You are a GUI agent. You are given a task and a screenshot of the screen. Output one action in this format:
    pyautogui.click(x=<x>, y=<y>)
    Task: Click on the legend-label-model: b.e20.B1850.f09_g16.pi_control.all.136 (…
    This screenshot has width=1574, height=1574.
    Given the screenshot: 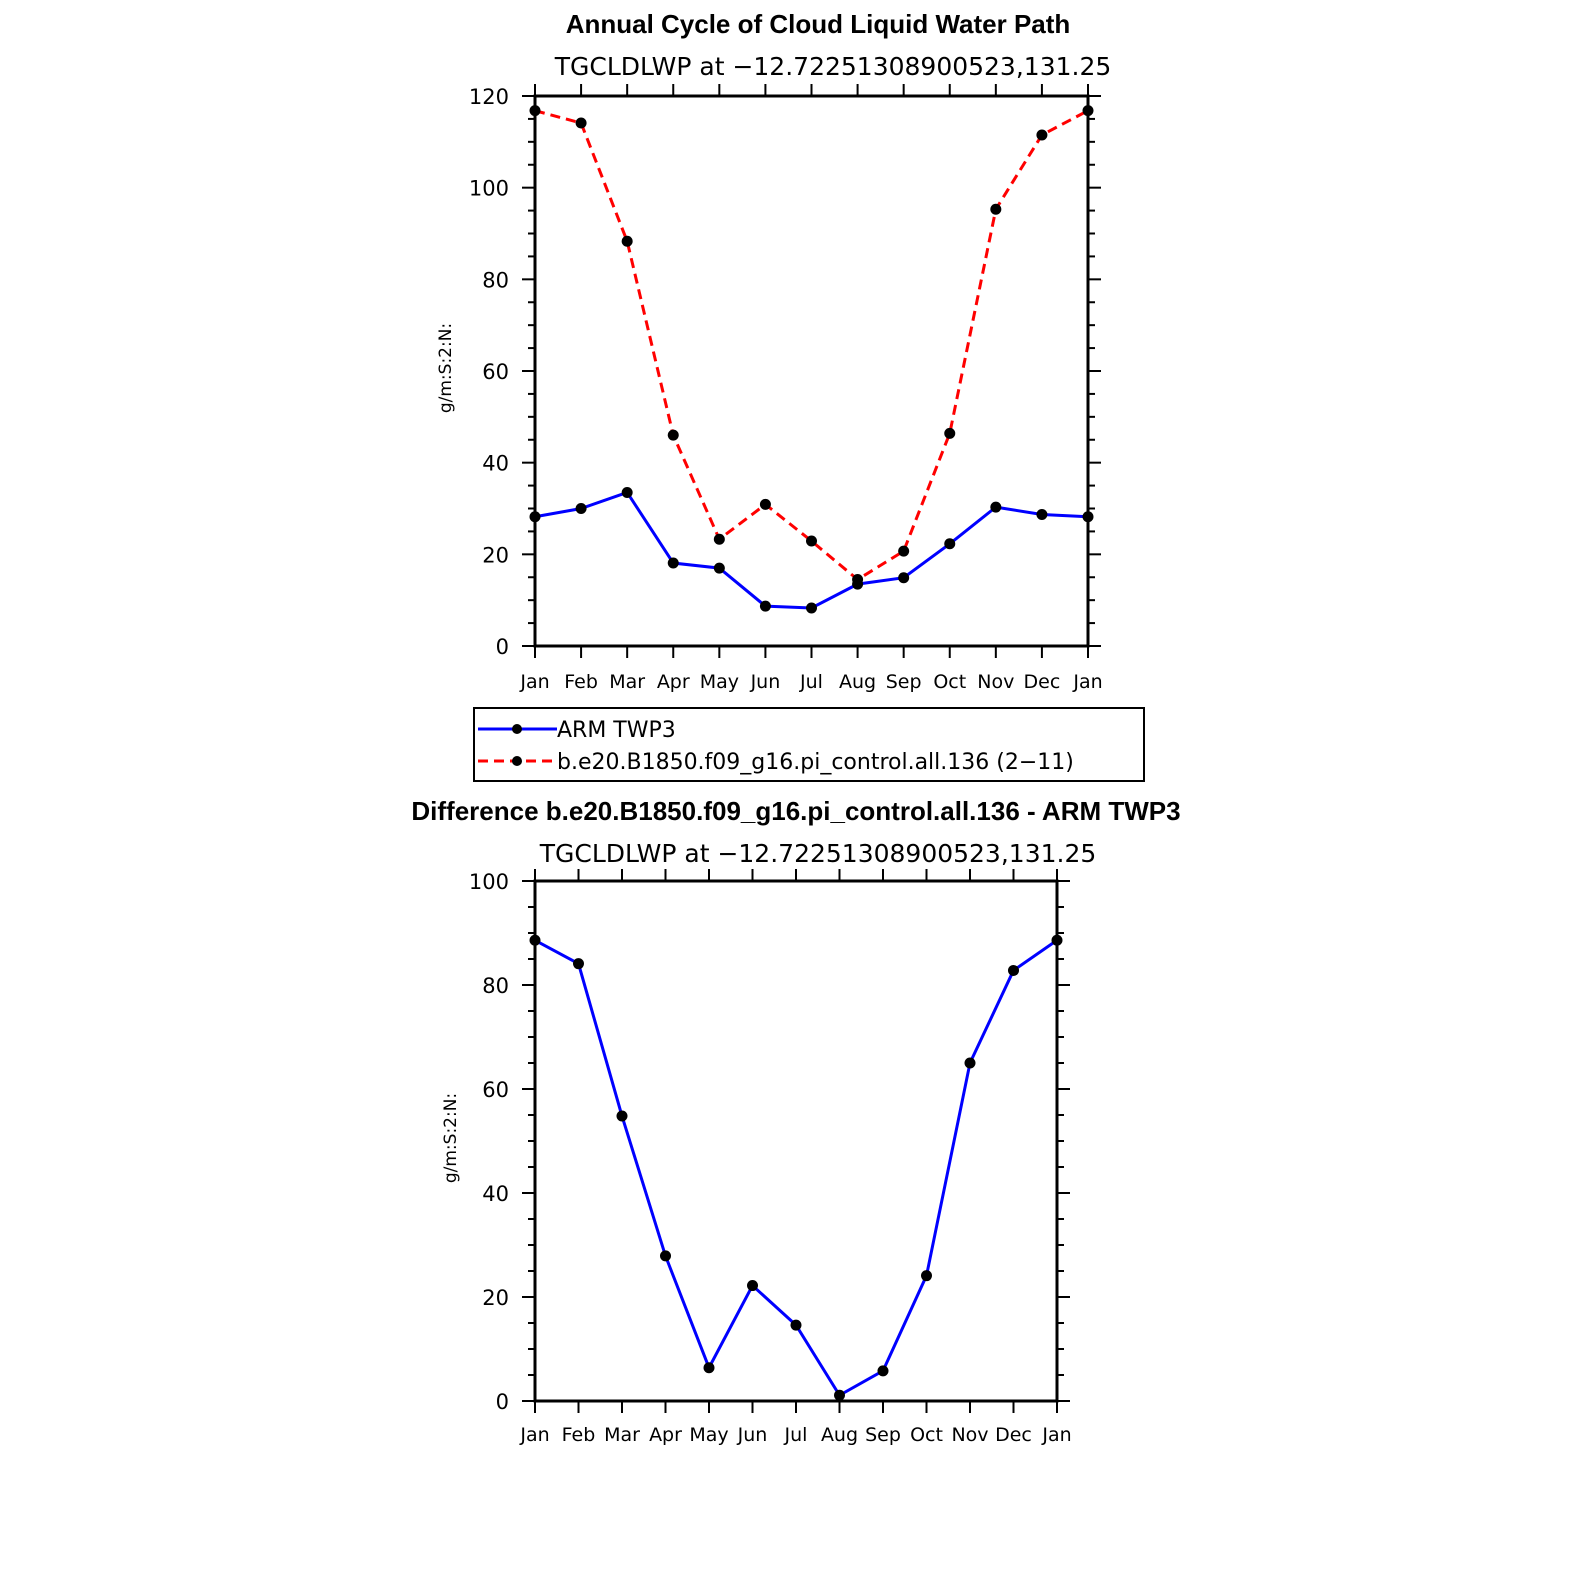 What is the action you would take?
    pyautogui.click(x=815, y=762)
    